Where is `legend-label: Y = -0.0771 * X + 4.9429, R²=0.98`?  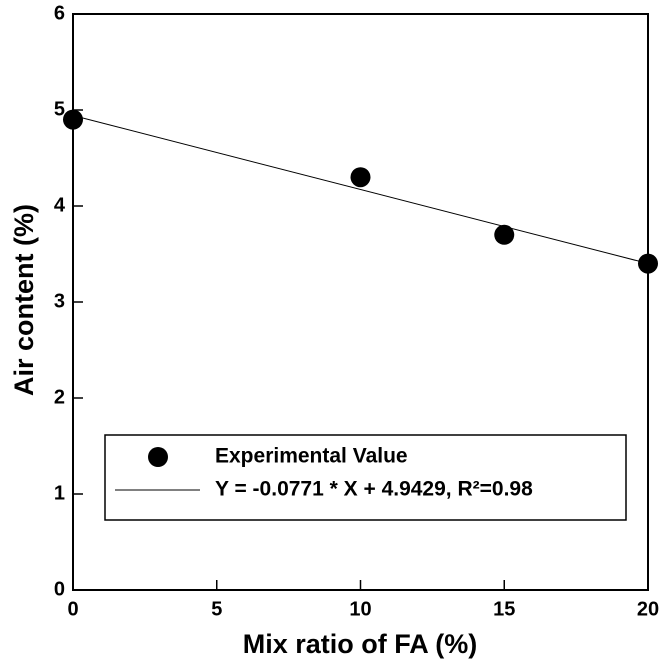
legend-label: Y = -0.0771 * X + 4.9429, R²=0.98 is located at coordinates (374, 489).